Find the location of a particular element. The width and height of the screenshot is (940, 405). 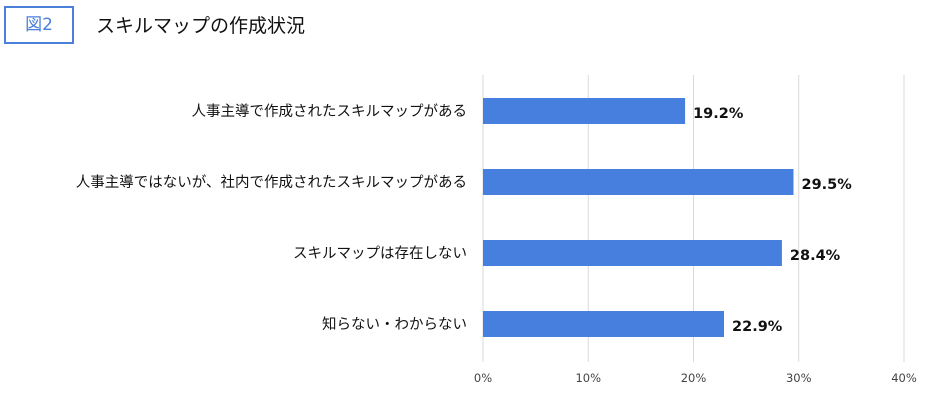

category-label: 知らない・わからない is located at coordinates (394, 324).